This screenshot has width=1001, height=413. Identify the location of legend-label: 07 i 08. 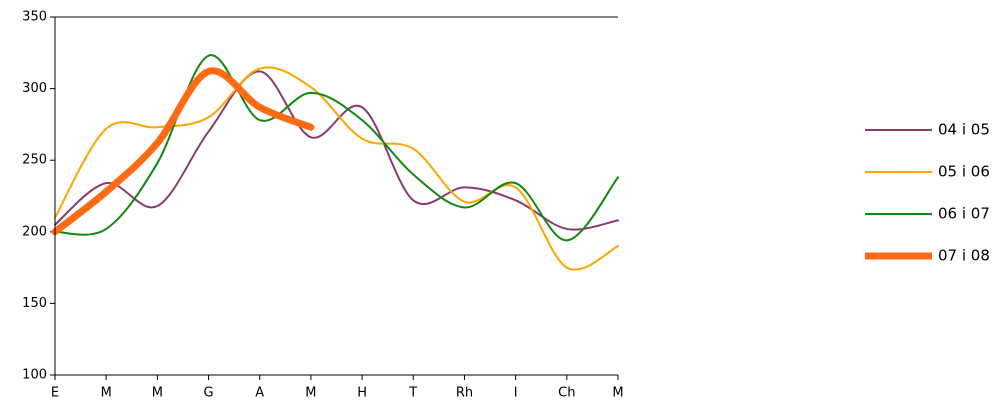
(964, 256).